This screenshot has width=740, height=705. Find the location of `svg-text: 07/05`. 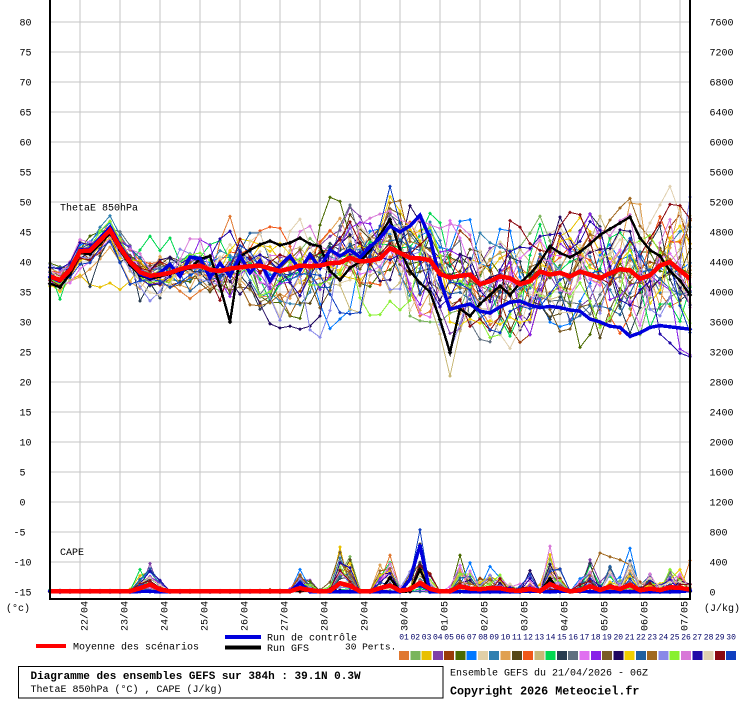

svg-text: 07/05 is located at coordinates (686, 616).